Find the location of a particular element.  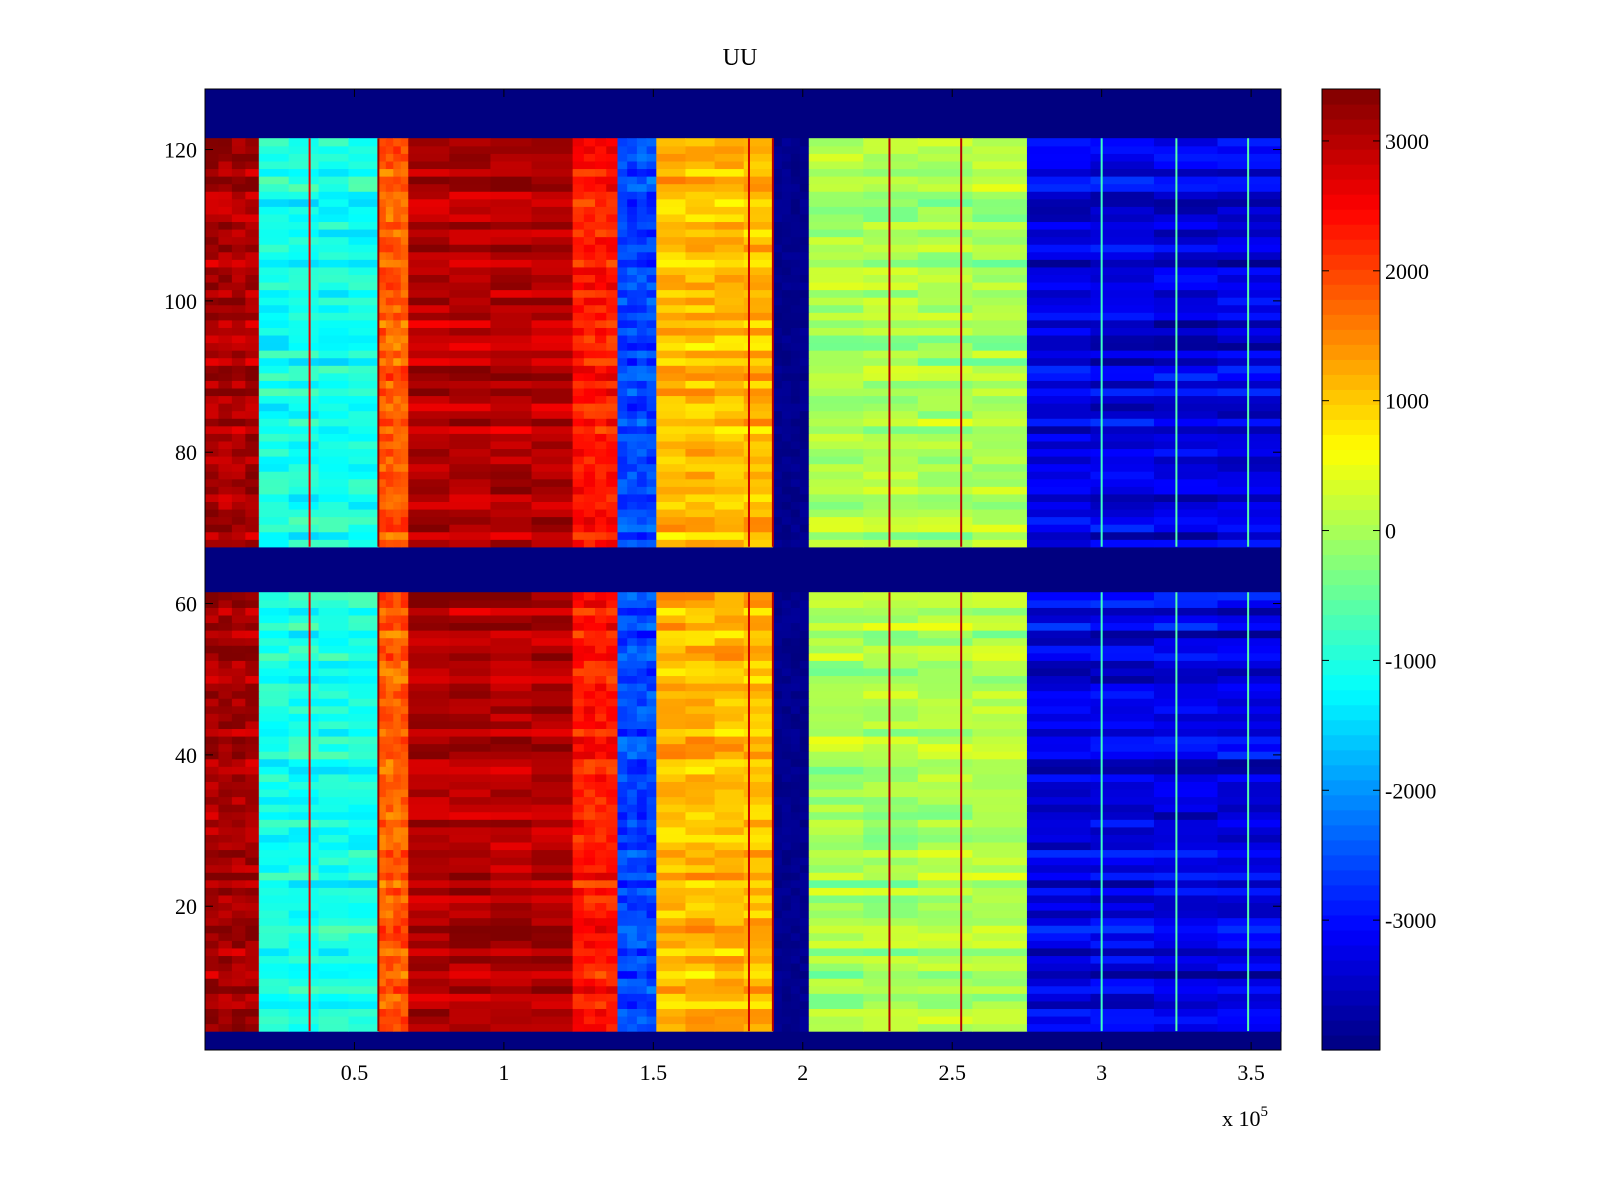

x-axis-multiplier: x 105 is located at coordinates (1245, 1117).